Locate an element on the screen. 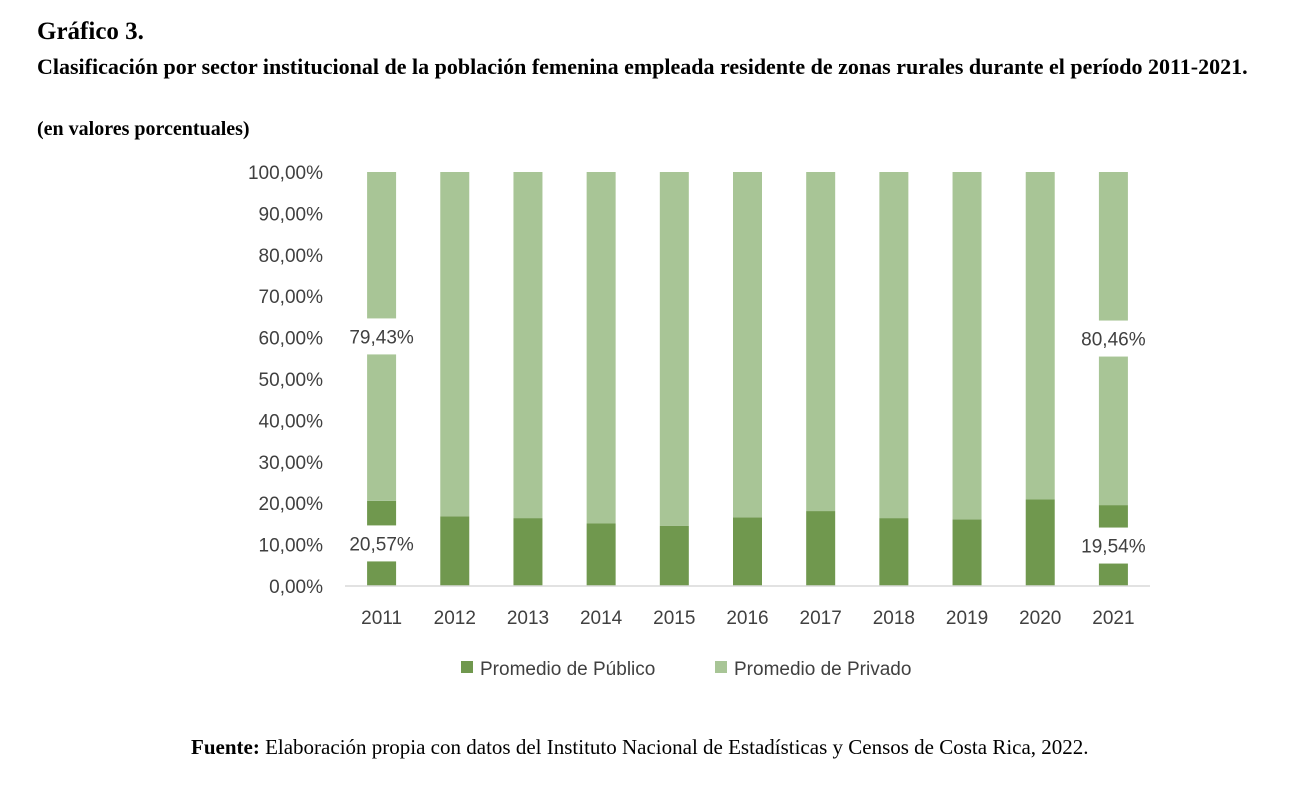 This screenshot has height=790, width=1294. x-tick-label: 2021 is located at coordinates (1113, 618).